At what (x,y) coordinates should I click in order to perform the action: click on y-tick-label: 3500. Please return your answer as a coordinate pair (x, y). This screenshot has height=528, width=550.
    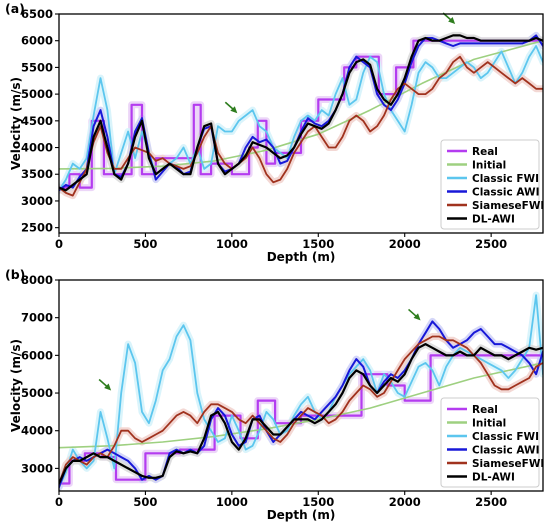
    Looking at the image, I should click on (37, 174).